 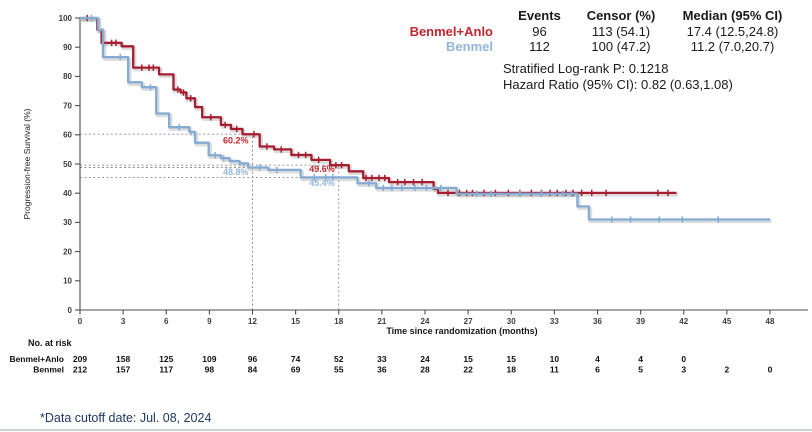 What do you see at coordinates (554, 321) in the screenshot?
I see `x-tick-label: 33` at bounding box center [554, 321].